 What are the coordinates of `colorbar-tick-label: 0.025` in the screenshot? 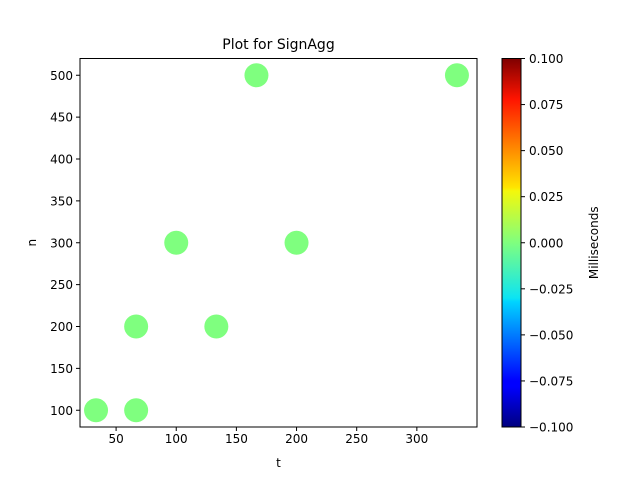 It's located at (546, 197).